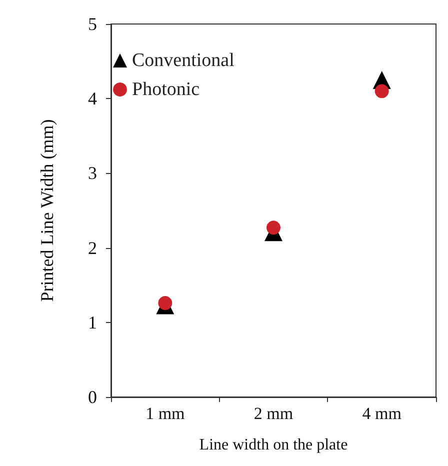 The image size is (448, 466). What do you see at coordinates (92, 397) in the screenshot?
I see `y-tick-label: 0` at bounding box center [92, 397].